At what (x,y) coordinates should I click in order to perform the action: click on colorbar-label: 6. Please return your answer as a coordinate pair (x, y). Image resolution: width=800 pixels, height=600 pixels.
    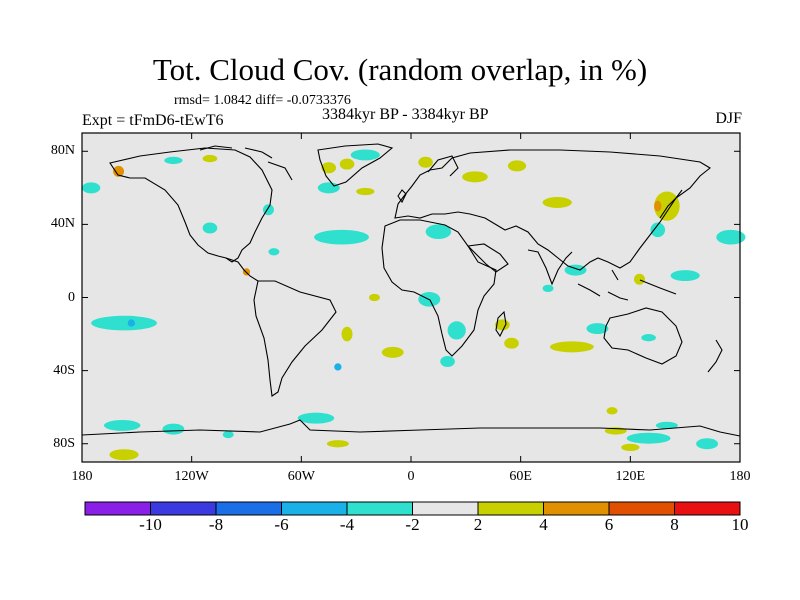
    Looking at the image, I should click on (609, 524).